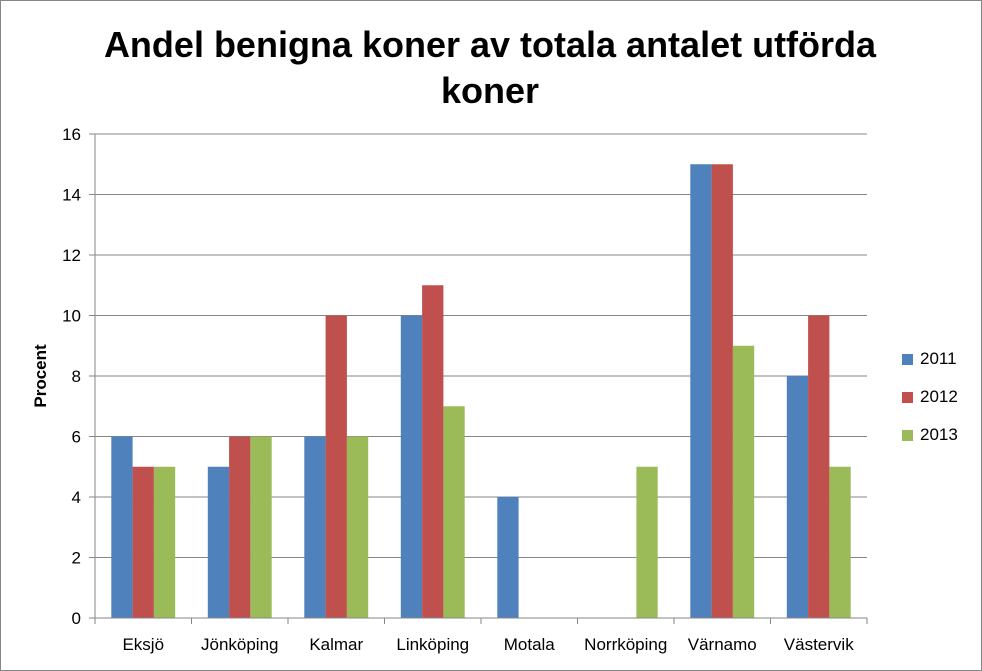 The image size is (982, 671). I want to click on y-tick-label: 0, so click(76, 618).